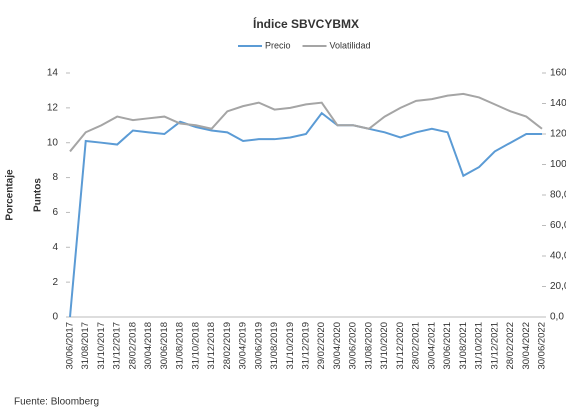 This screenshot has height=413, width=566. What do you see at coordinates (53, 107) in the screenshot?
I see `y-tick-label: 12` at bounding box center [53, 107].